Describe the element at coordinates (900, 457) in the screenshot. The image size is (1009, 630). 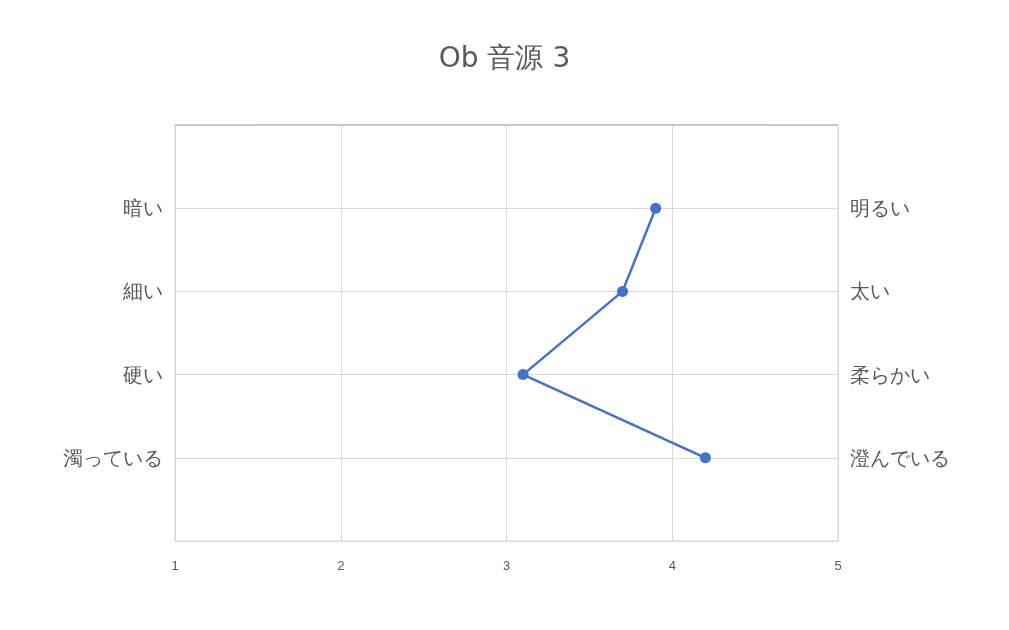
I see `y2-tick-label: 澄んでいる` at that location.